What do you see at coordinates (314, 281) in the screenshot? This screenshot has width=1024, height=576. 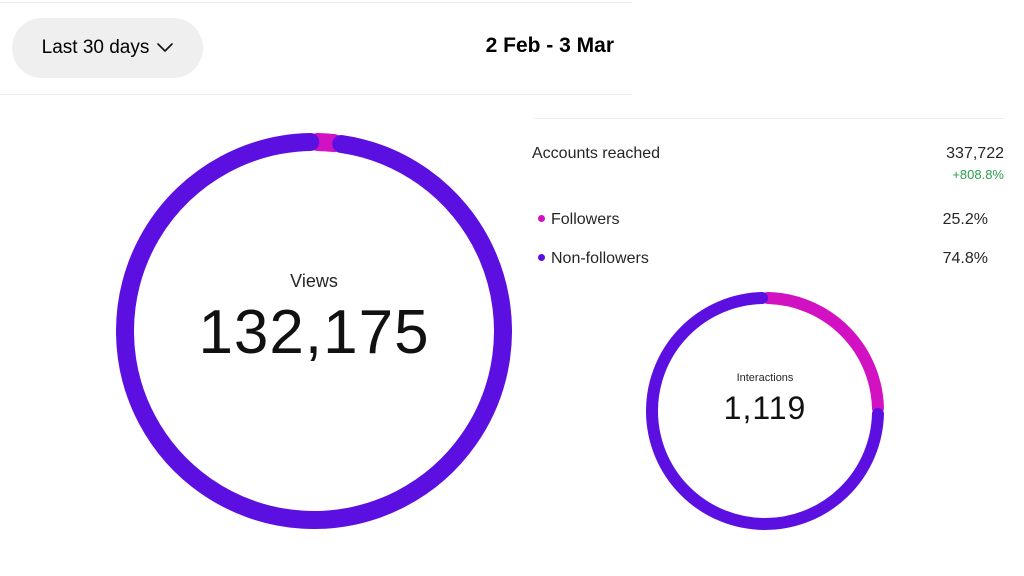 I see `views-label: Views` at bounding box center [314, 281].